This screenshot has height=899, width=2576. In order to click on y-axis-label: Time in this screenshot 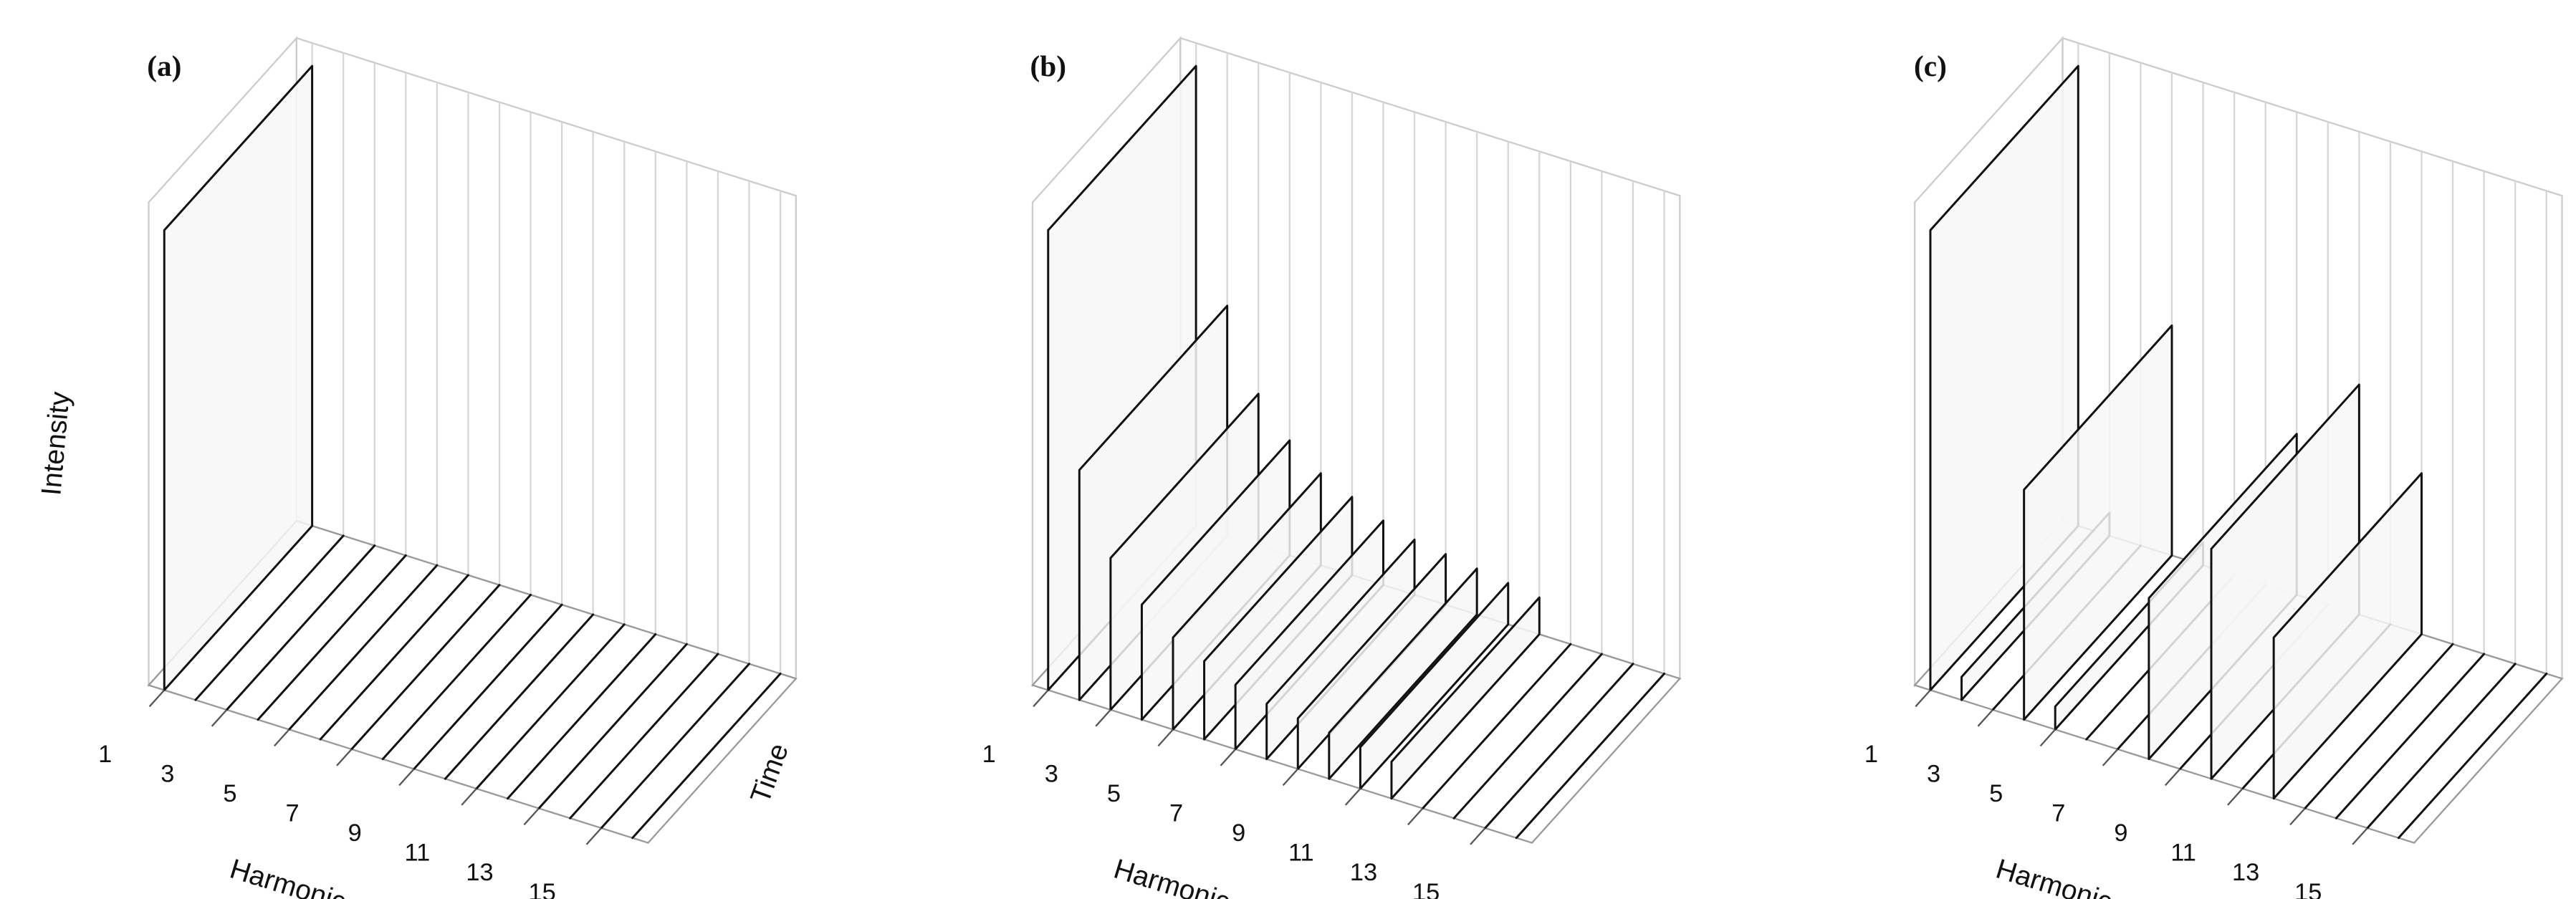, I will do `click(770, 773)`.